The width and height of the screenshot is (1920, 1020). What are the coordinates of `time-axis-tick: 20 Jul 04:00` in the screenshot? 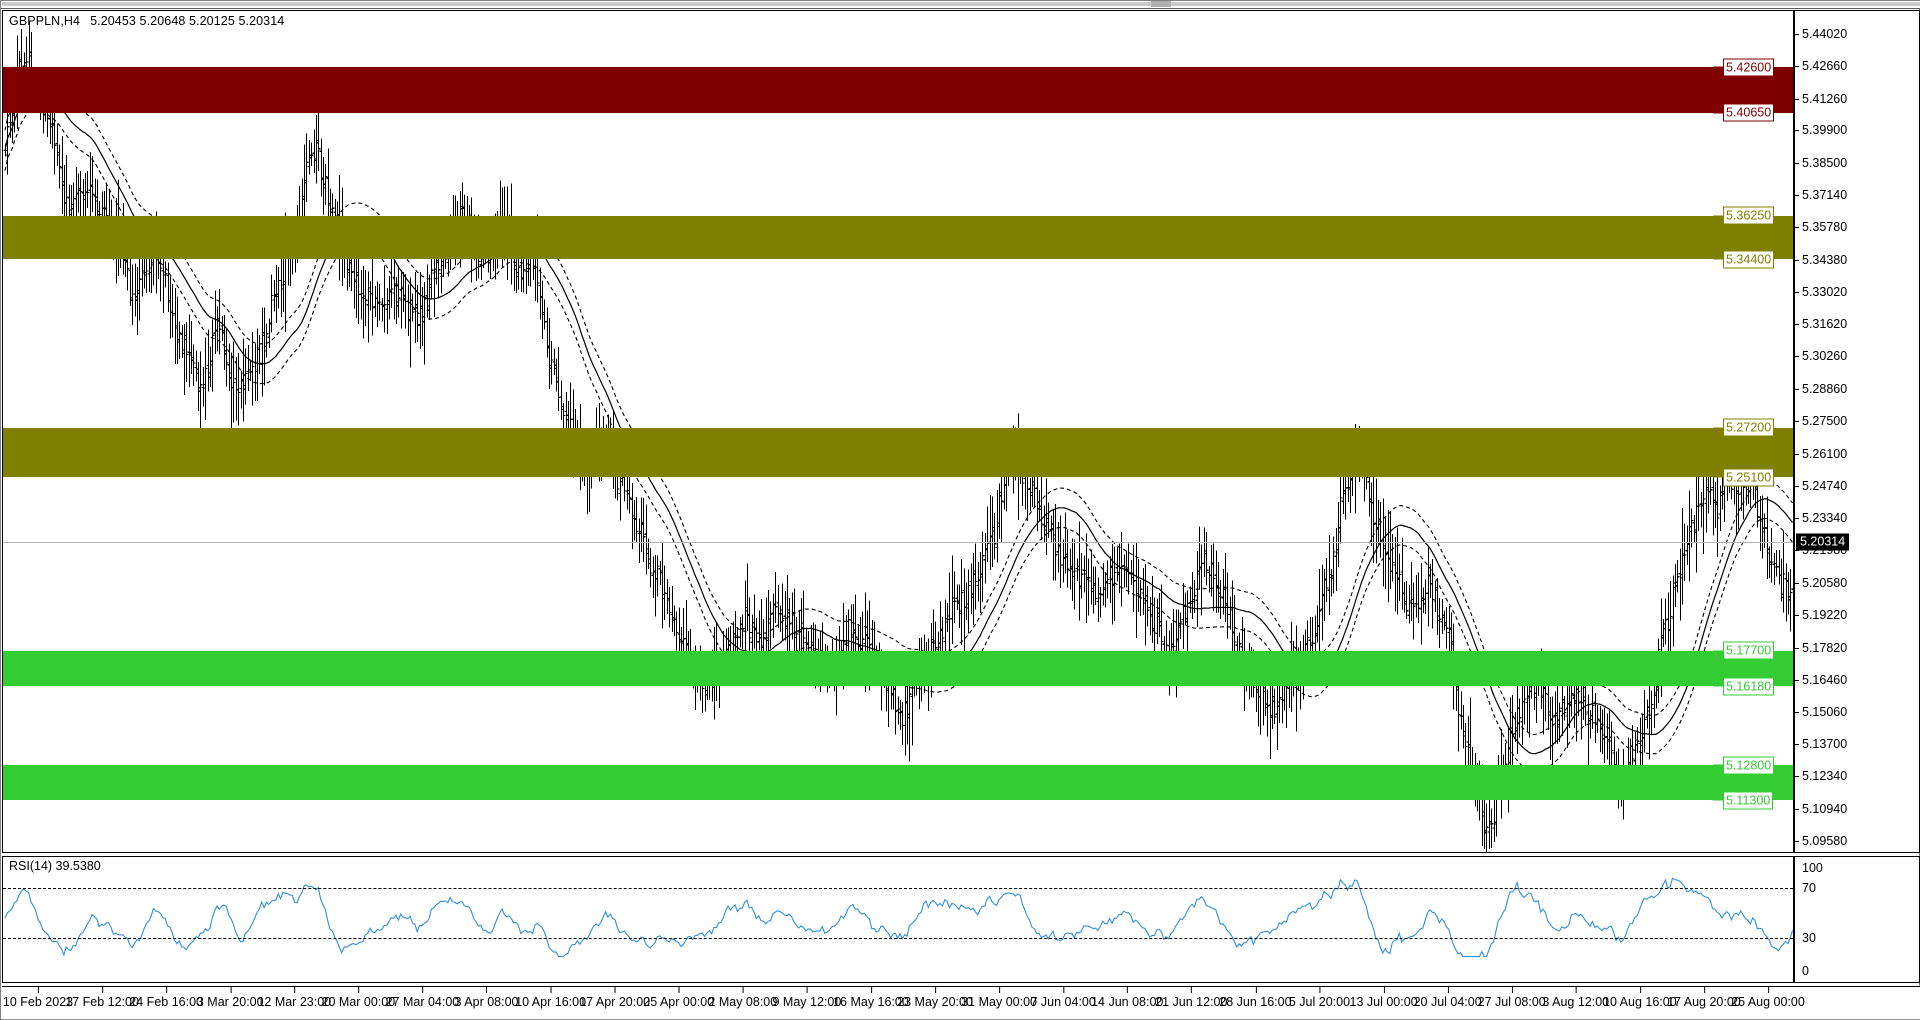 It's located at (1447, 998).